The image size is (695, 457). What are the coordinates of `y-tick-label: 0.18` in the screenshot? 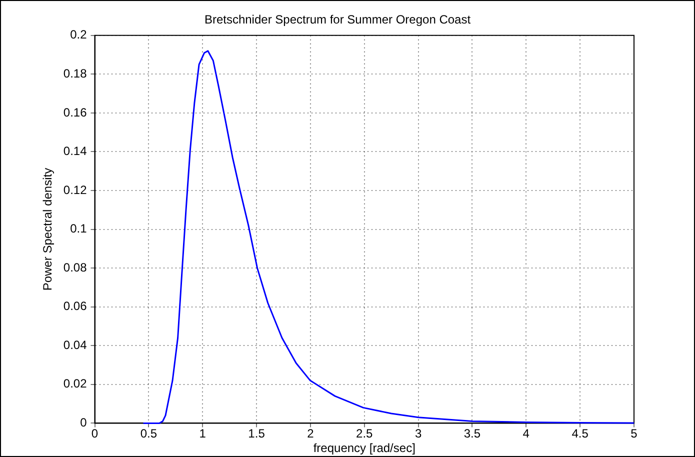 It's located at (75, 73).